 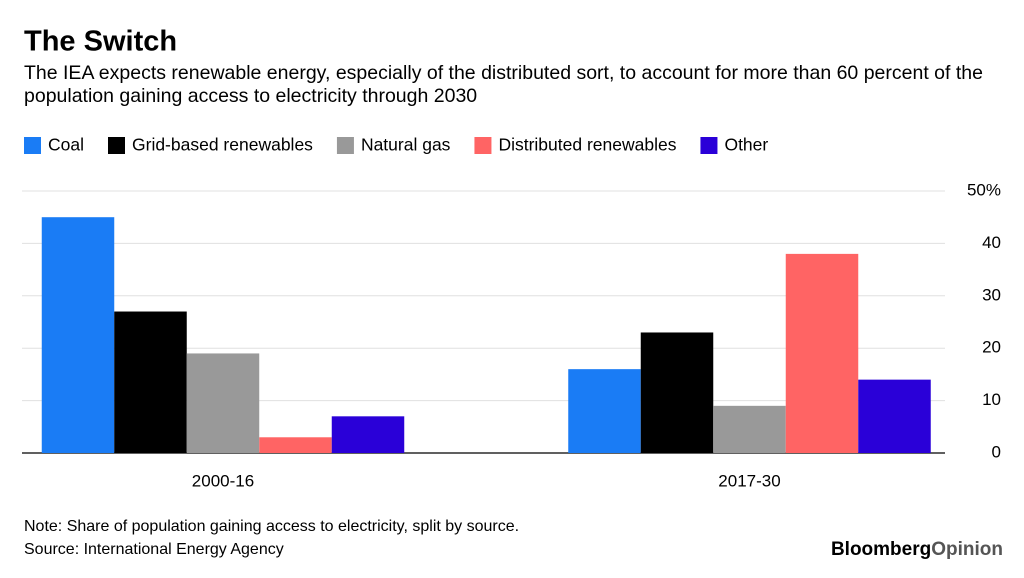 I want to click on chart-title: The Switch, so click(x=100, y=42).